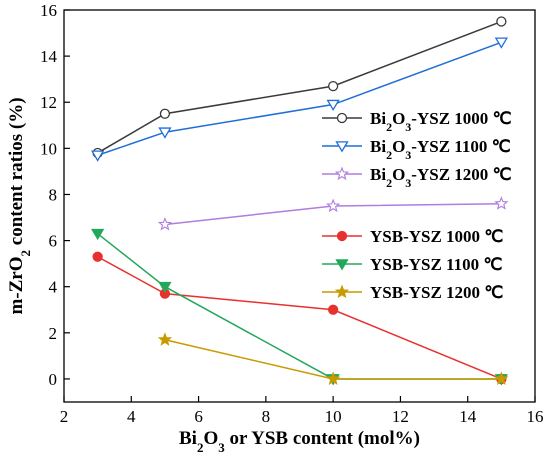 This screenshot has width=550, height=458. Describe the element at coordinates (299, 441) in the screenshot. I see `x-axis-title: Bi2O3 or YSB content (mol%)` at that location.